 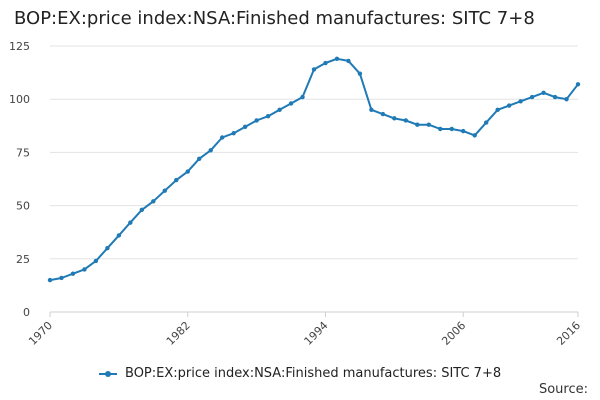 I want to click on x-tick-label: 1994, so click(x=316, y=333).